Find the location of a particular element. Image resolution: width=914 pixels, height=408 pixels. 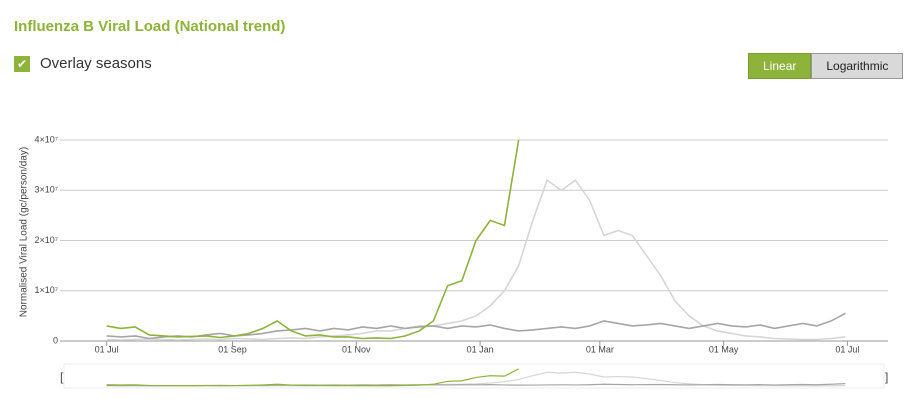

overlay-checkbox: ✔ Overlay seasons is located at coordinates (83, 63).